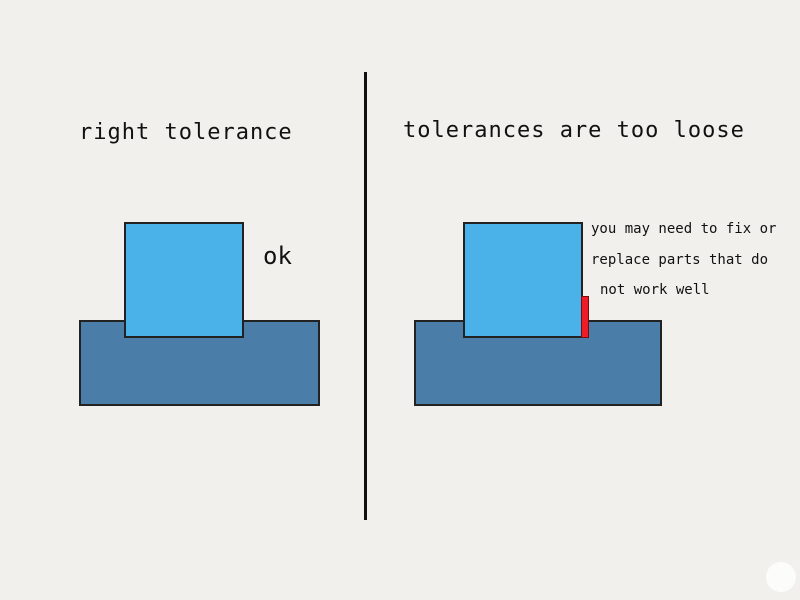  I want to click on note-line-2: replace parts that do, so click(680, 260).